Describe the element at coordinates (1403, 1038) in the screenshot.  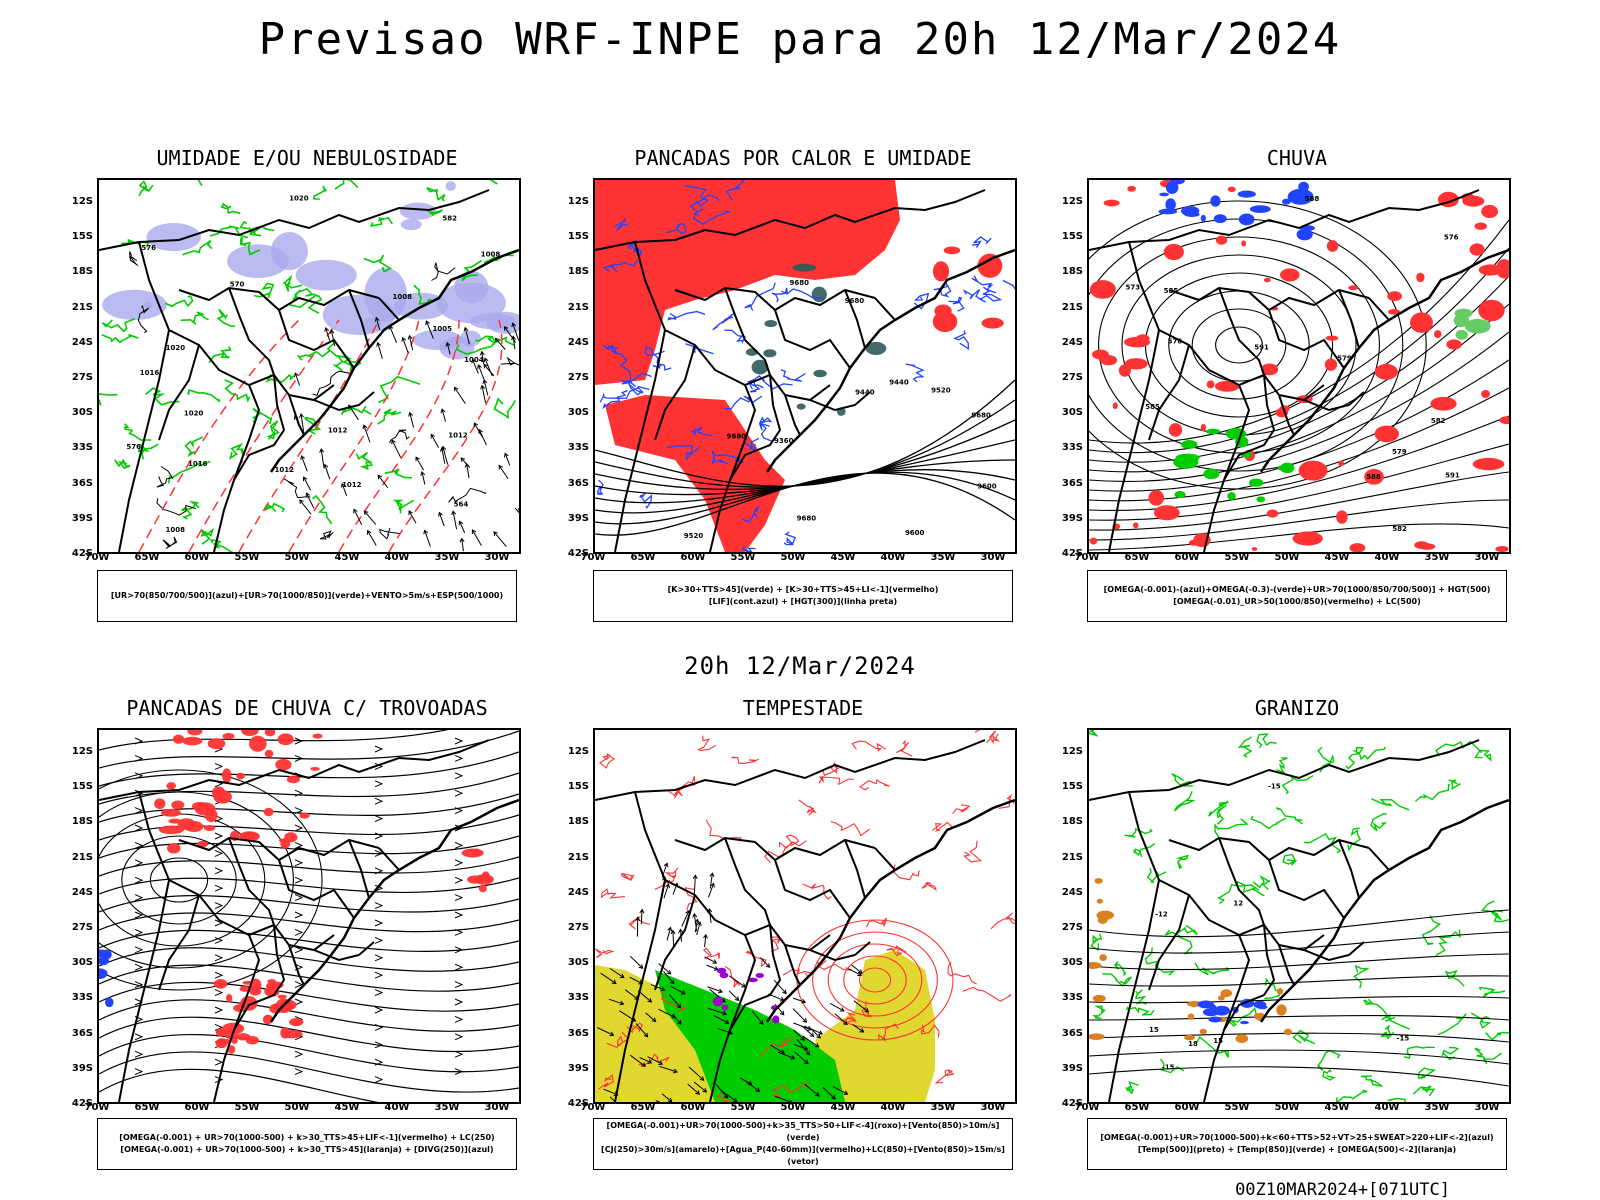
I see `contour-label: -15` at that location.